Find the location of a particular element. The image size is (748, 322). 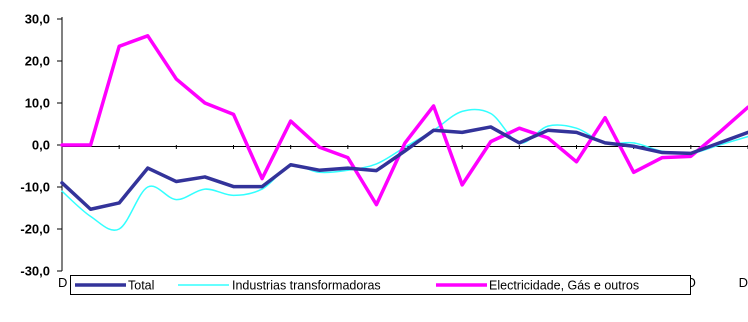

y-tick-label: 30,0 is located at coordinates (37, 19).